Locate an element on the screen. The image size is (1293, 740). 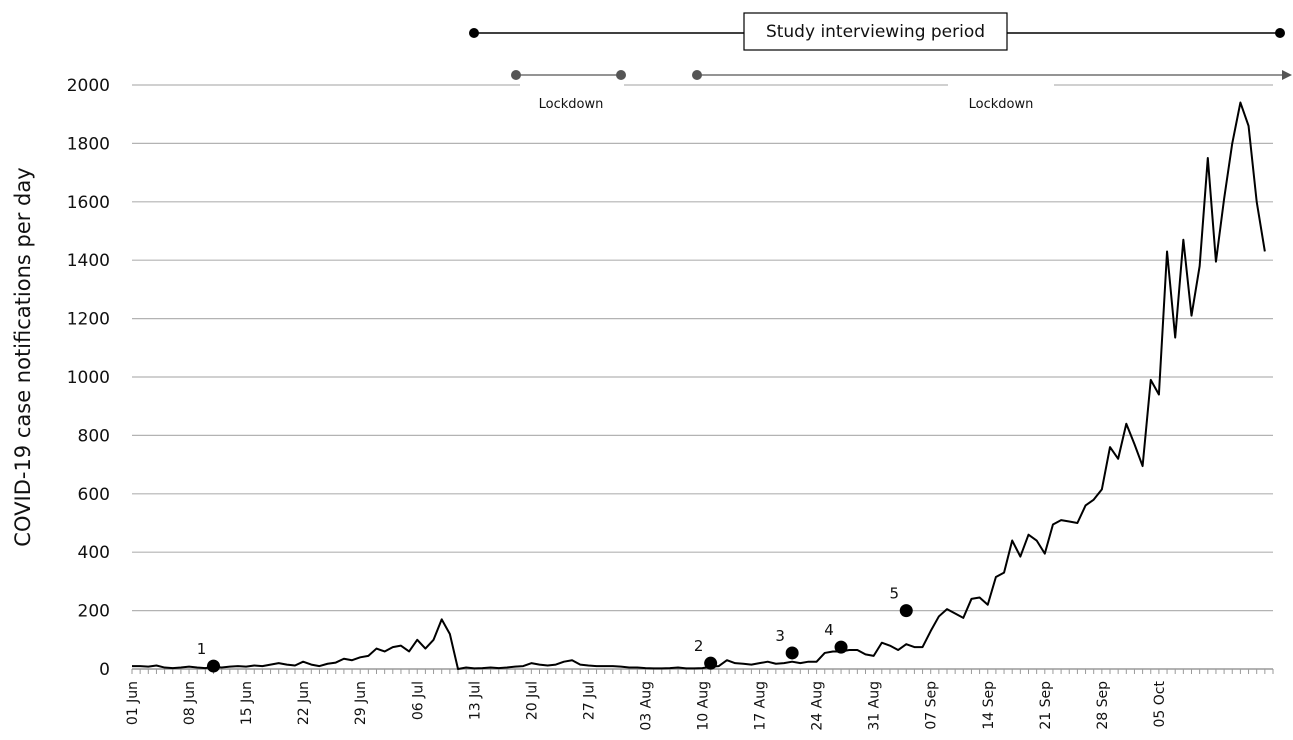
y-tick-label: 600 is located at coordinates (94, 495).